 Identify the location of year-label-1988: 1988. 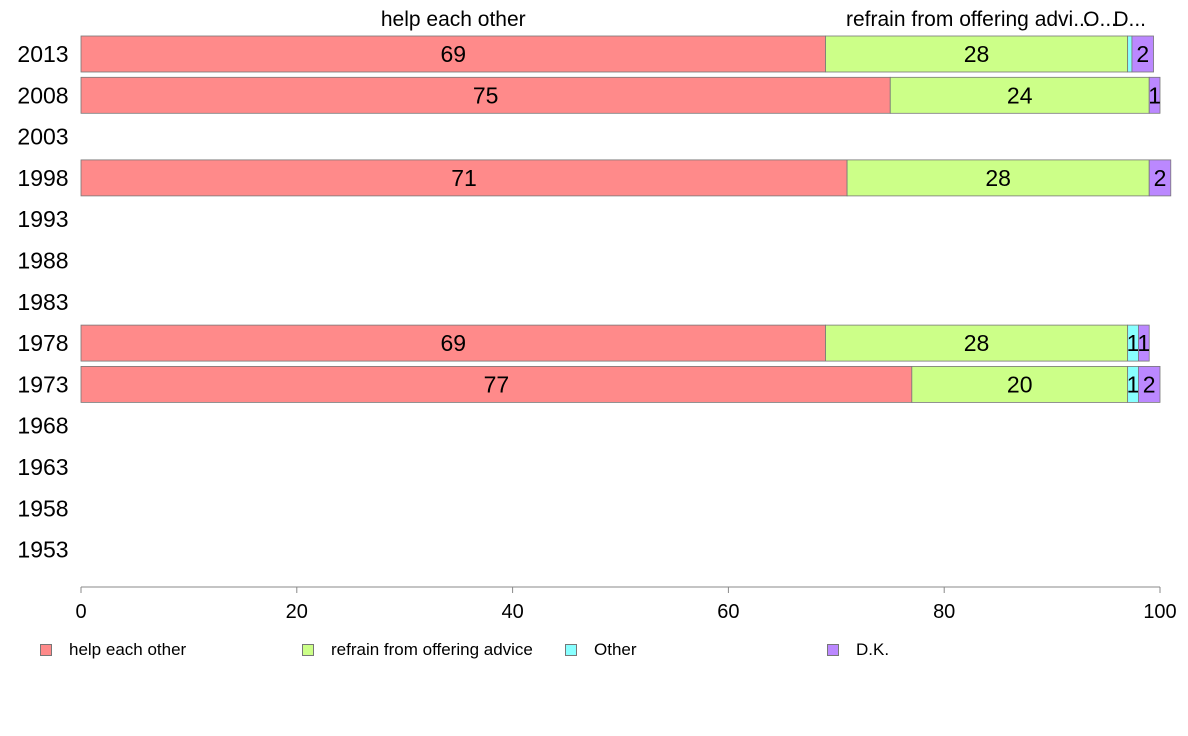
(42, 261).